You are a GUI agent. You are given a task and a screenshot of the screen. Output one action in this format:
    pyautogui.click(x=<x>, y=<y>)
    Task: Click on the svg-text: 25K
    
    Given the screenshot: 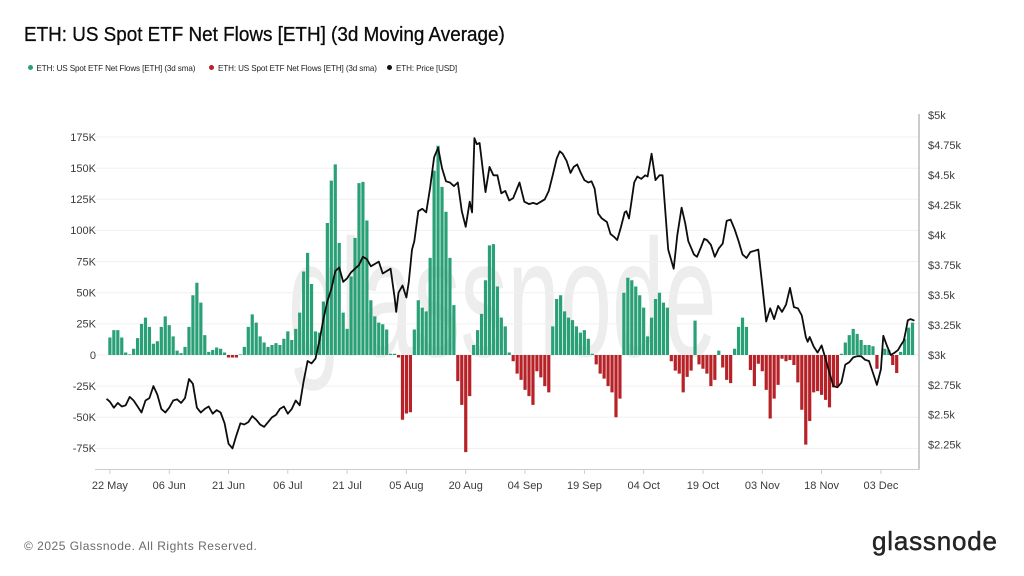 What is the action you would take?
    pyautogui.click(x=86, y=325)
    